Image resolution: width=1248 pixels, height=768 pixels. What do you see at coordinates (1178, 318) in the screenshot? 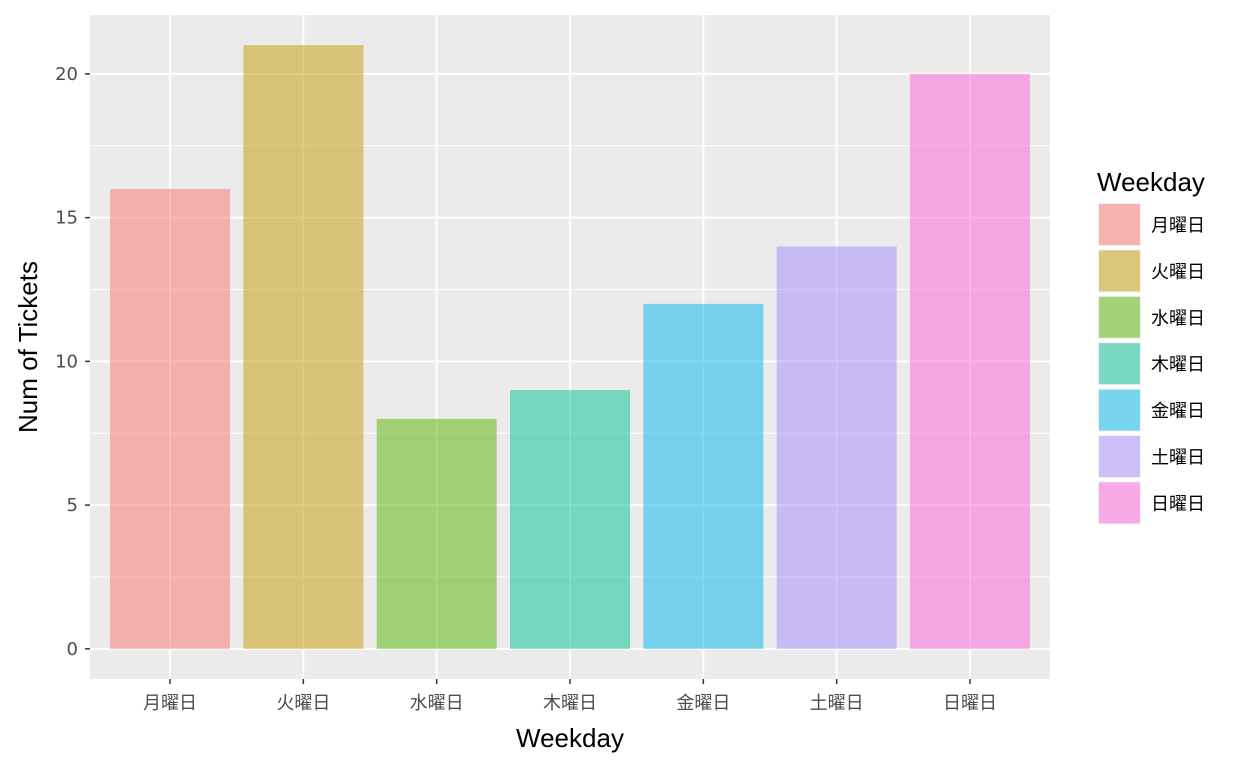
I see `legend-label-3: 水曜日` at bounding box center [1178, 318].